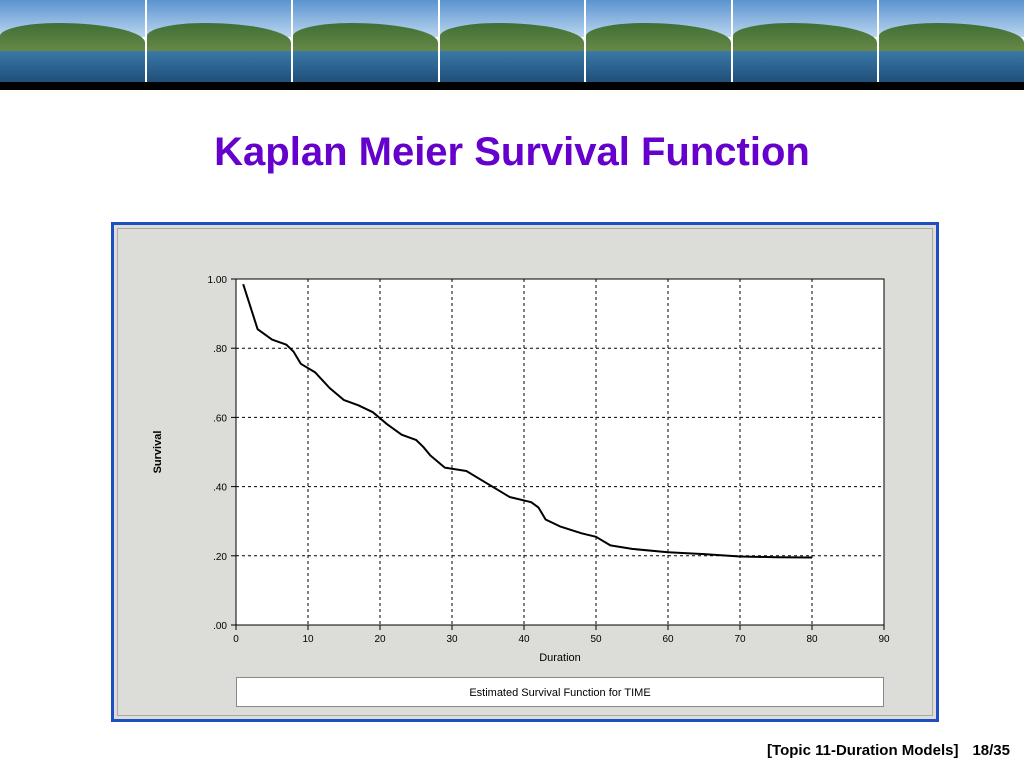 This screenshot has width=1024, height=768. Describe the element at coordinates (220, 626) in the screenshot. I see `y-tick-label: .00` at that location.